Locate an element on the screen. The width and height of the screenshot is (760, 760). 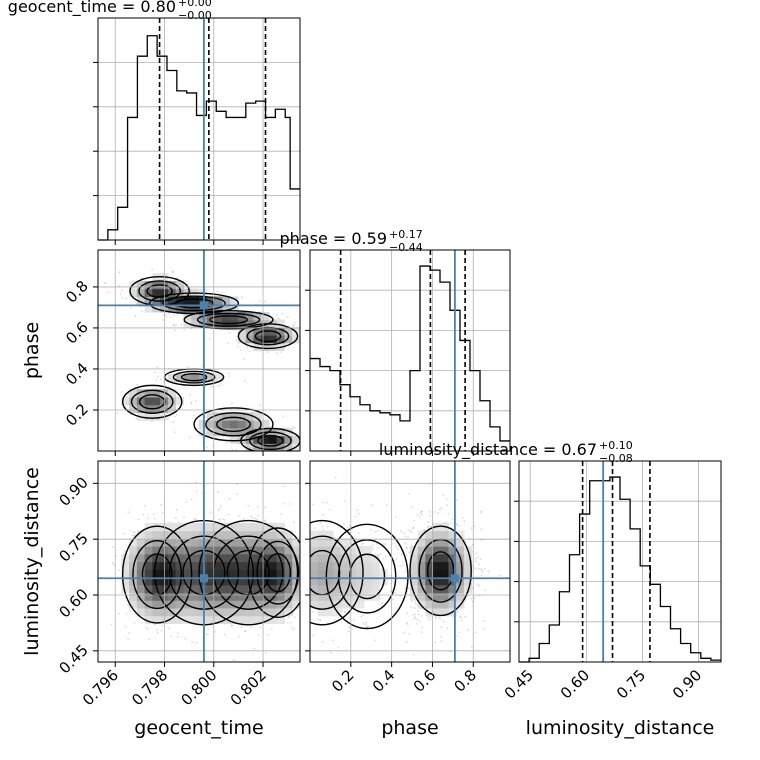
y-tick-label-luminosity_distance: 0.60 is located at coordinates (73, 603).